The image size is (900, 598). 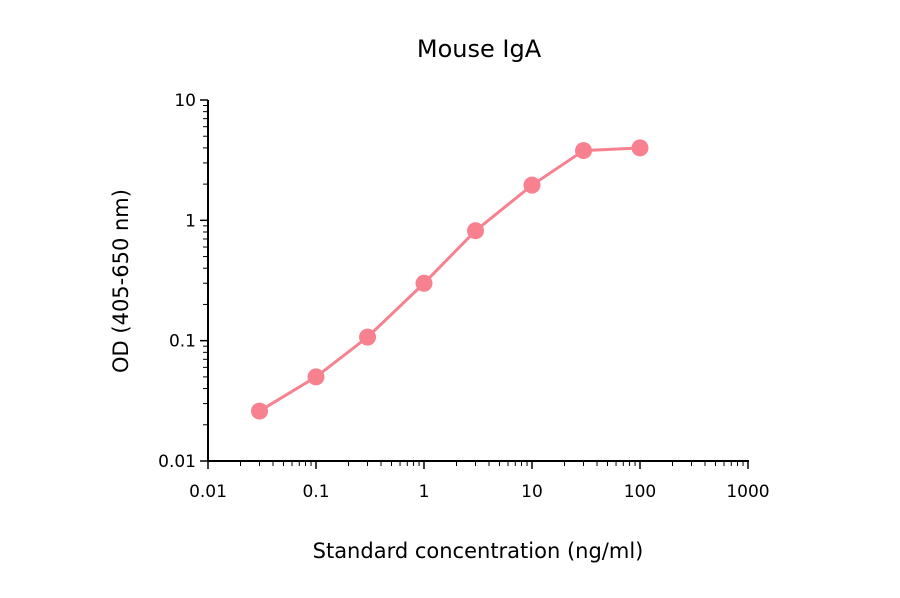 I want to click on y-tick-label: 0.1, so click(x=182, y=342).